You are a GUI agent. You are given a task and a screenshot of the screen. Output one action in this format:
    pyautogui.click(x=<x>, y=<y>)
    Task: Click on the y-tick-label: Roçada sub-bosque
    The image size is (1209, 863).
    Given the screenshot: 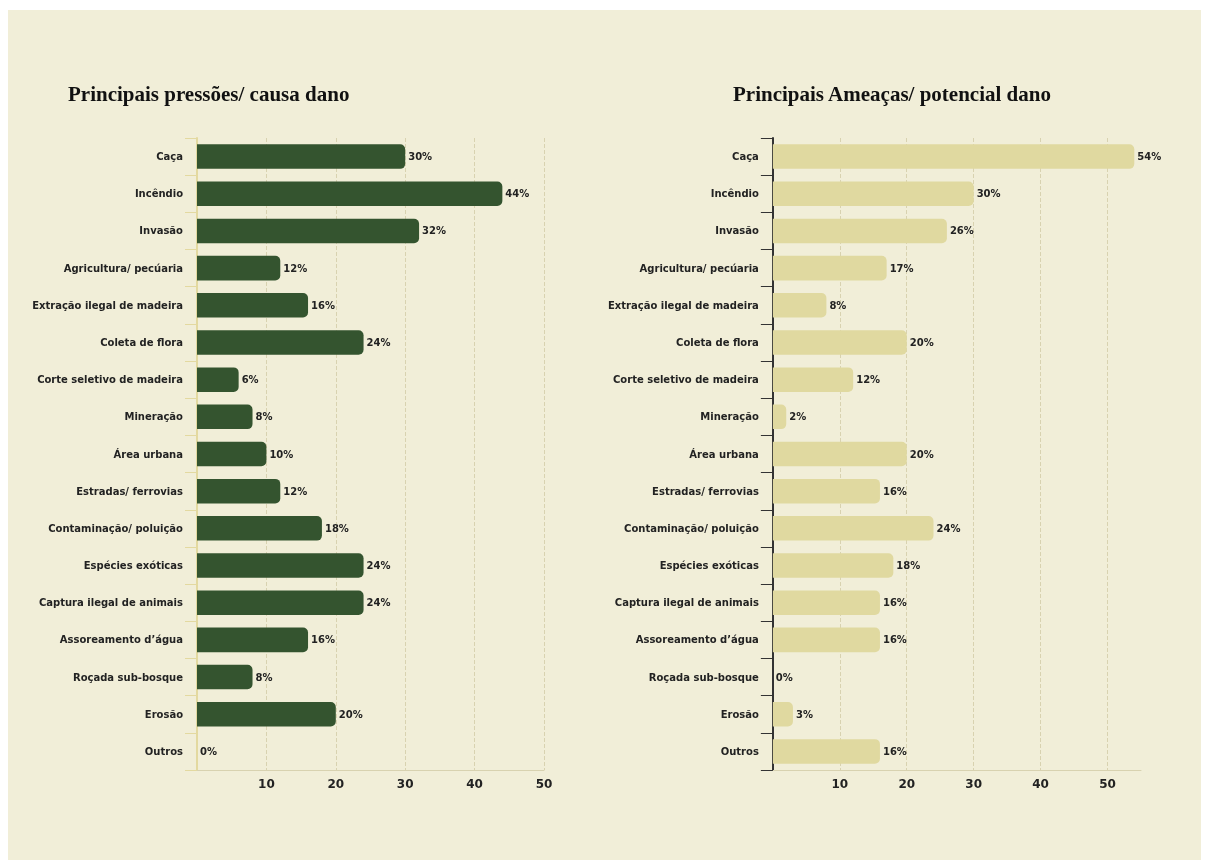 What is the action you would take?
    pyautogui.click(x=128, y=677)
    